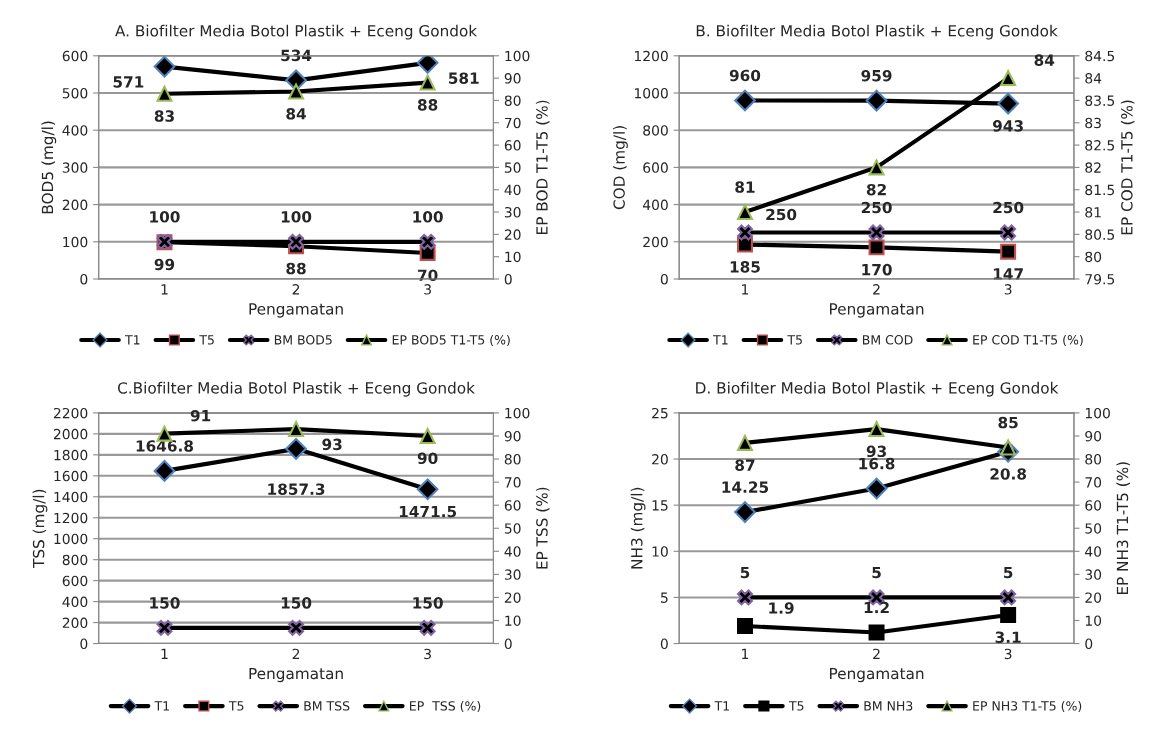 This screenshot has height=744, width=1161. I want to click on y2-axis-title: EP COD T1-T5 (%), so click(1127, 167).